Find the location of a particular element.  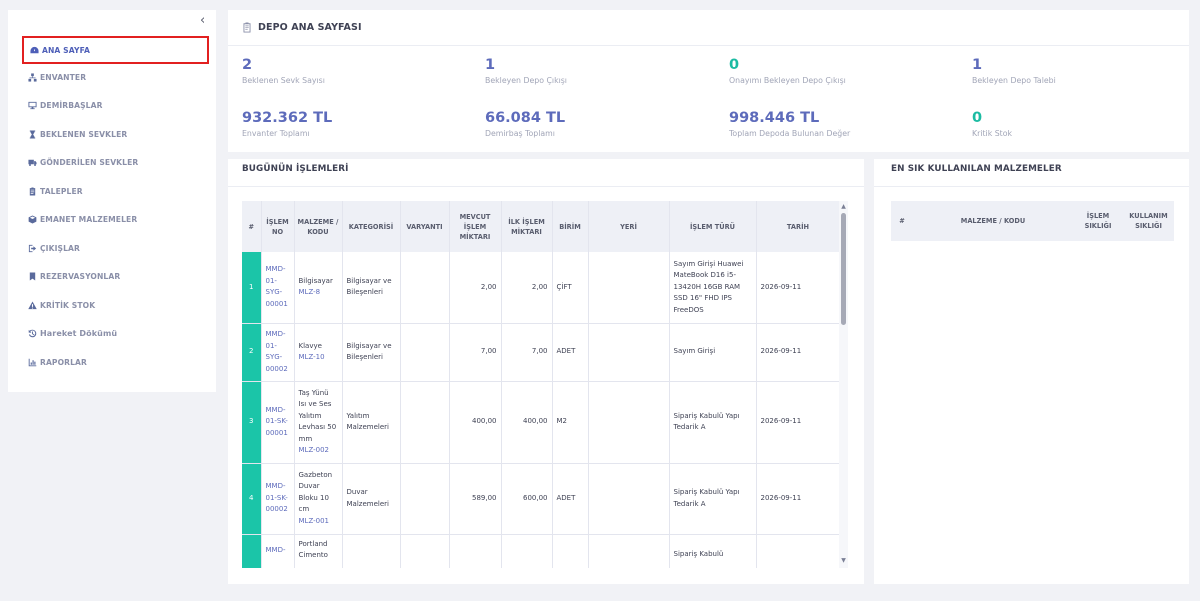

scroll-thumb is located at coordinates (843, 269).